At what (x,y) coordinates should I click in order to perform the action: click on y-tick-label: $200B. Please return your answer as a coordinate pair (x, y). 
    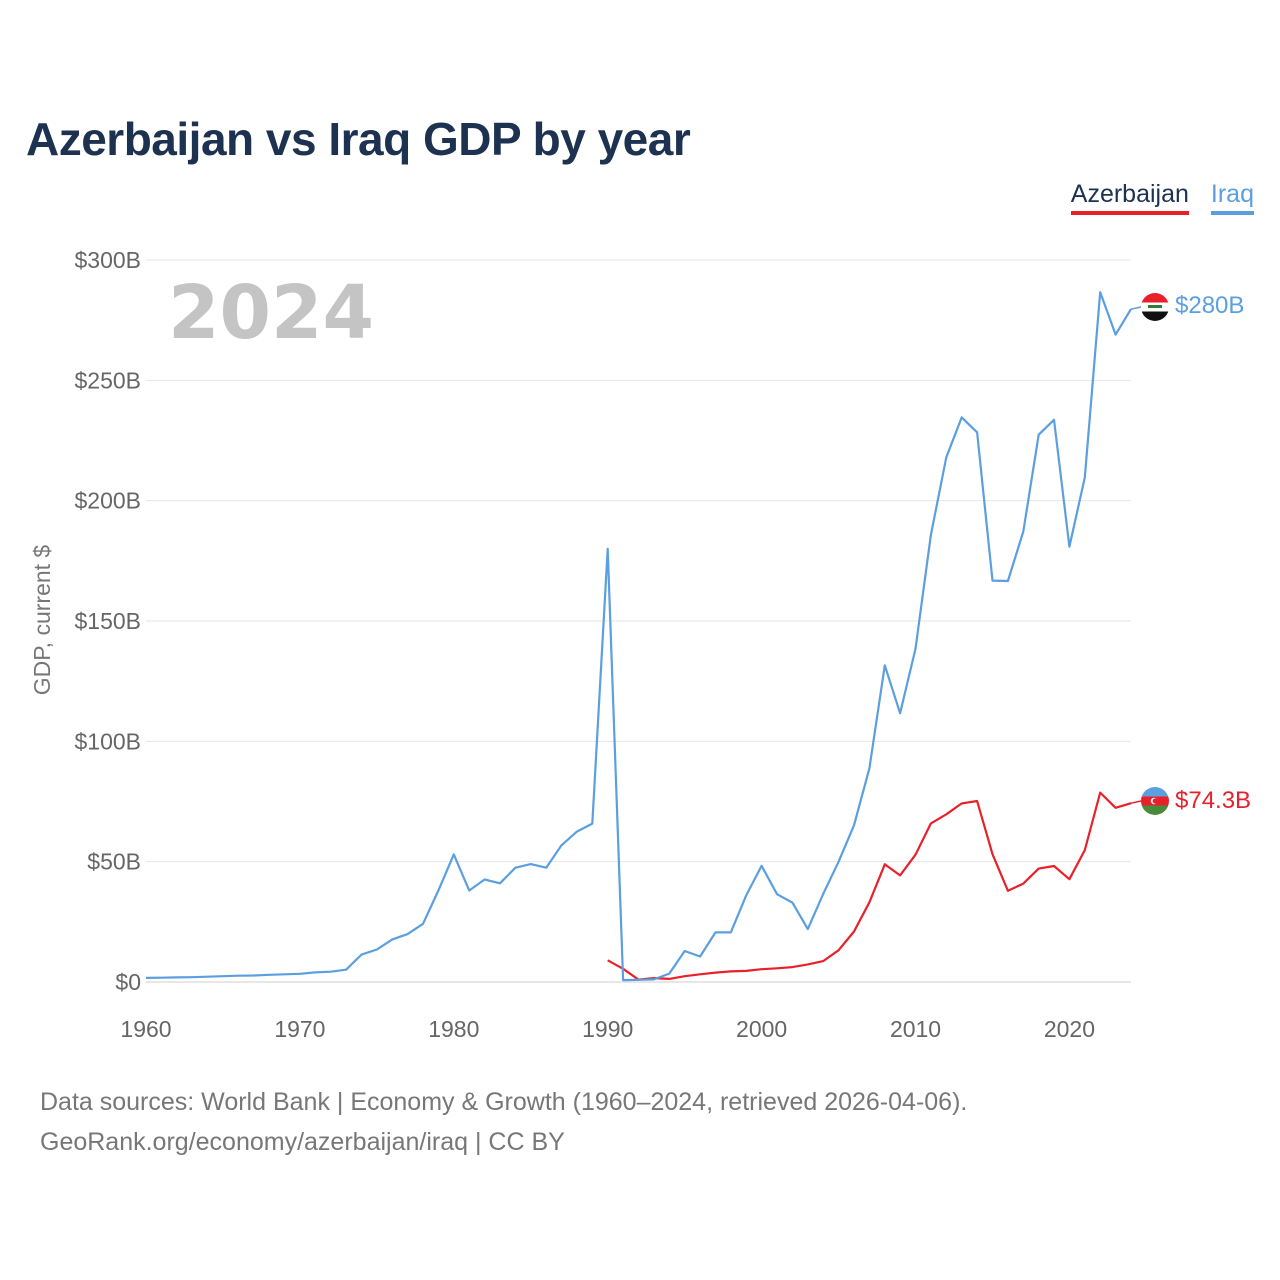
    Looking at the image, I should click on (107, 501).